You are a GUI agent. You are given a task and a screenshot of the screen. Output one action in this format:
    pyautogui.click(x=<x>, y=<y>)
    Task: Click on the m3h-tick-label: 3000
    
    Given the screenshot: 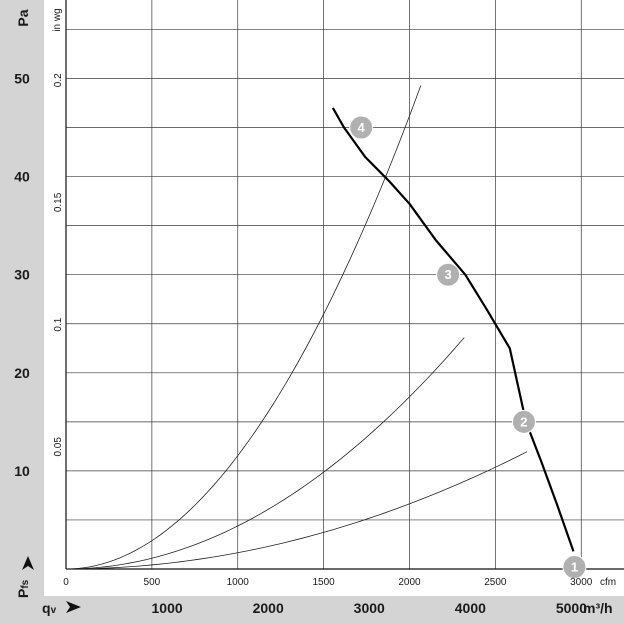 What is the action you would take?
    pyautogui.click(x=369, y=608)
    